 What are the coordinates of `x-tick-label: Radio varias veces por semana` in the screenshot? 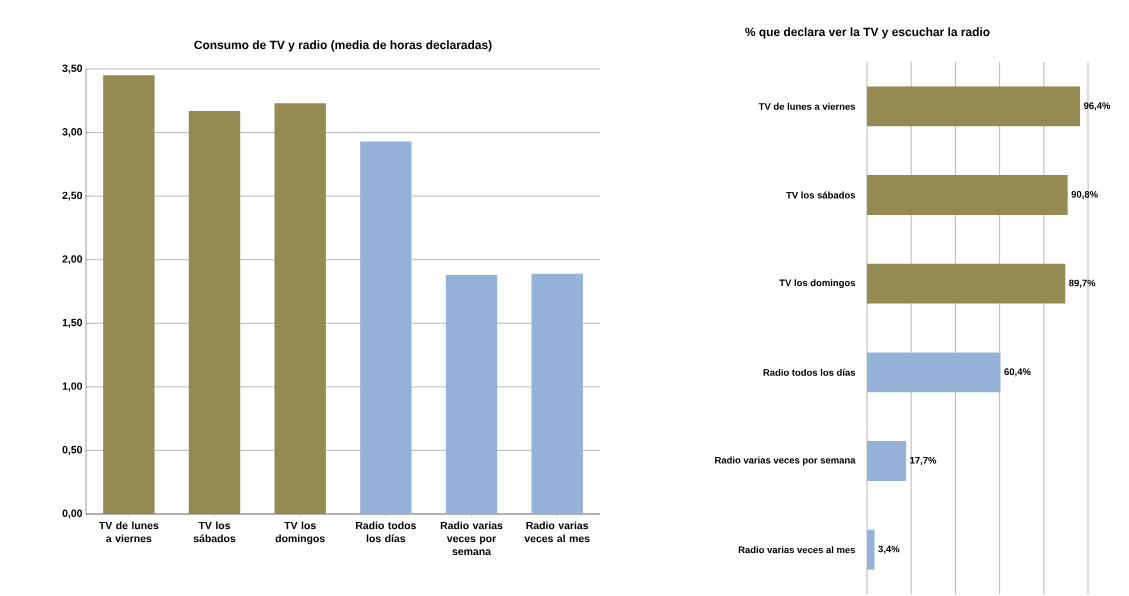 It's located at (471, 538).